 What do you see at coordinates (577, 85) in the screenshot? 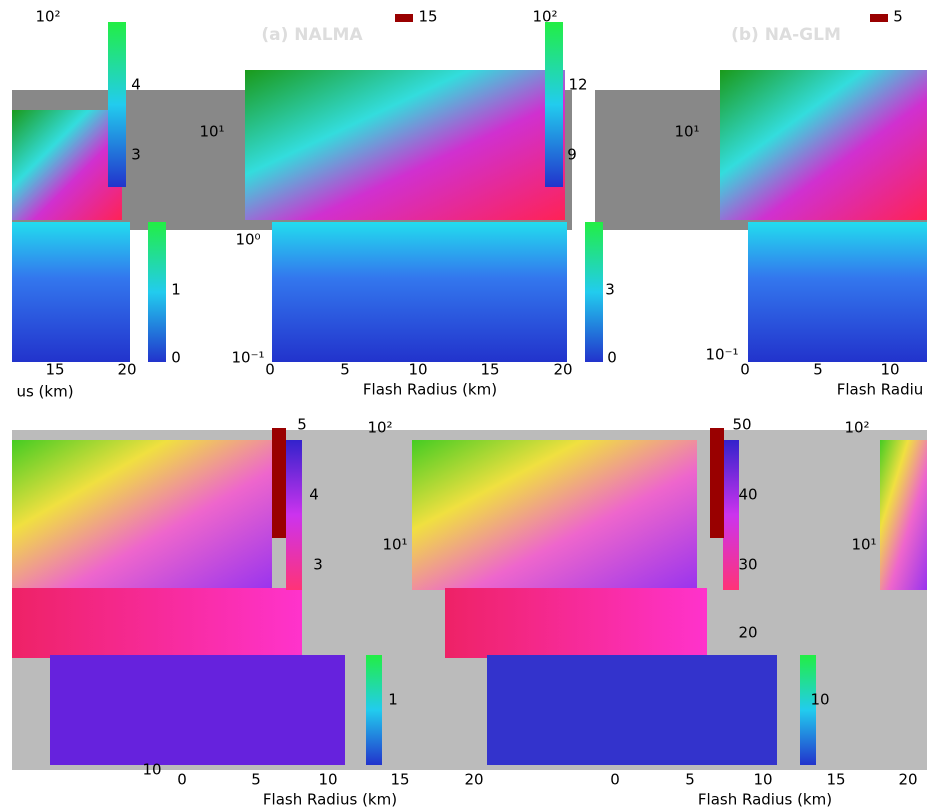
I see `colorbar-tick-label: 12` at bounding box center [577, 85].